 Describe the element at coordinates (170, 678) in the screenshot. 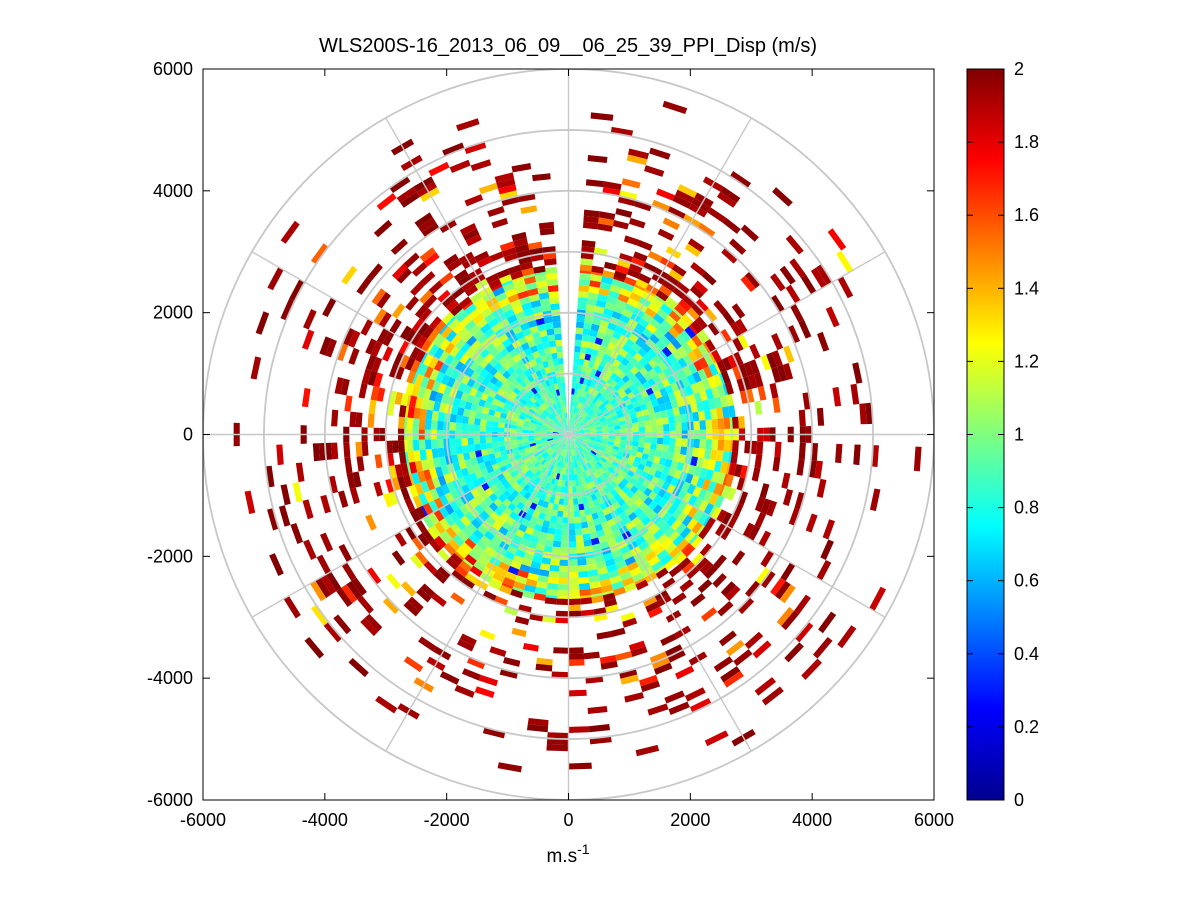

I see `y-tick-label: -4000` at that location.